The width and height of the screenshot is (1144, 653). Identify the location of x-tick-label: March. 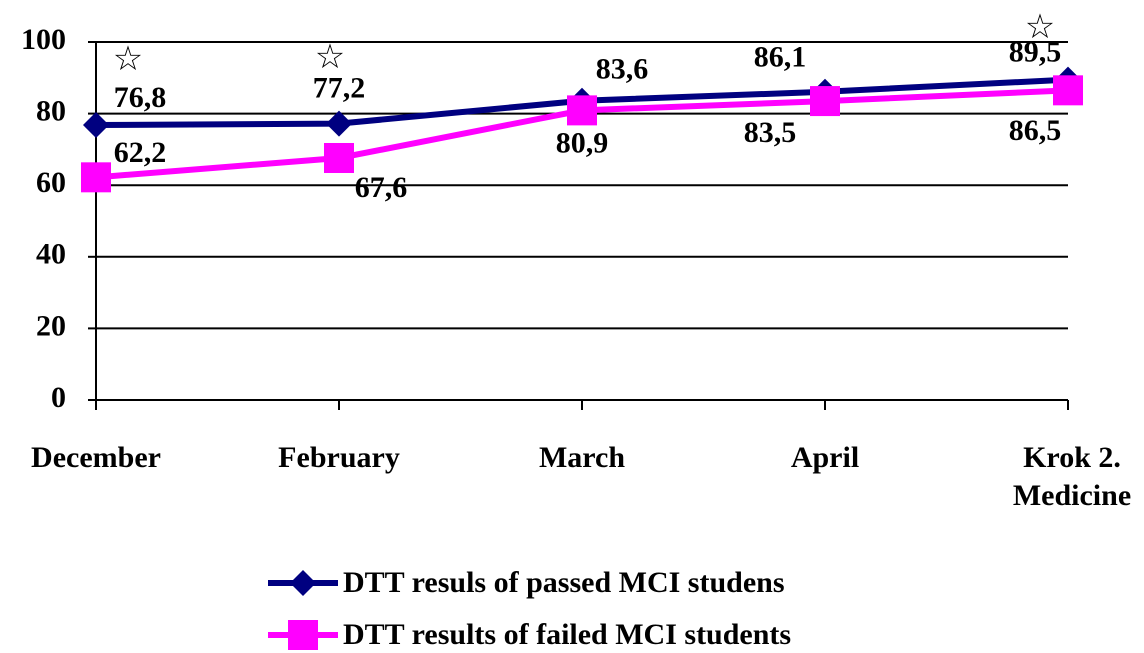
(582, 457).